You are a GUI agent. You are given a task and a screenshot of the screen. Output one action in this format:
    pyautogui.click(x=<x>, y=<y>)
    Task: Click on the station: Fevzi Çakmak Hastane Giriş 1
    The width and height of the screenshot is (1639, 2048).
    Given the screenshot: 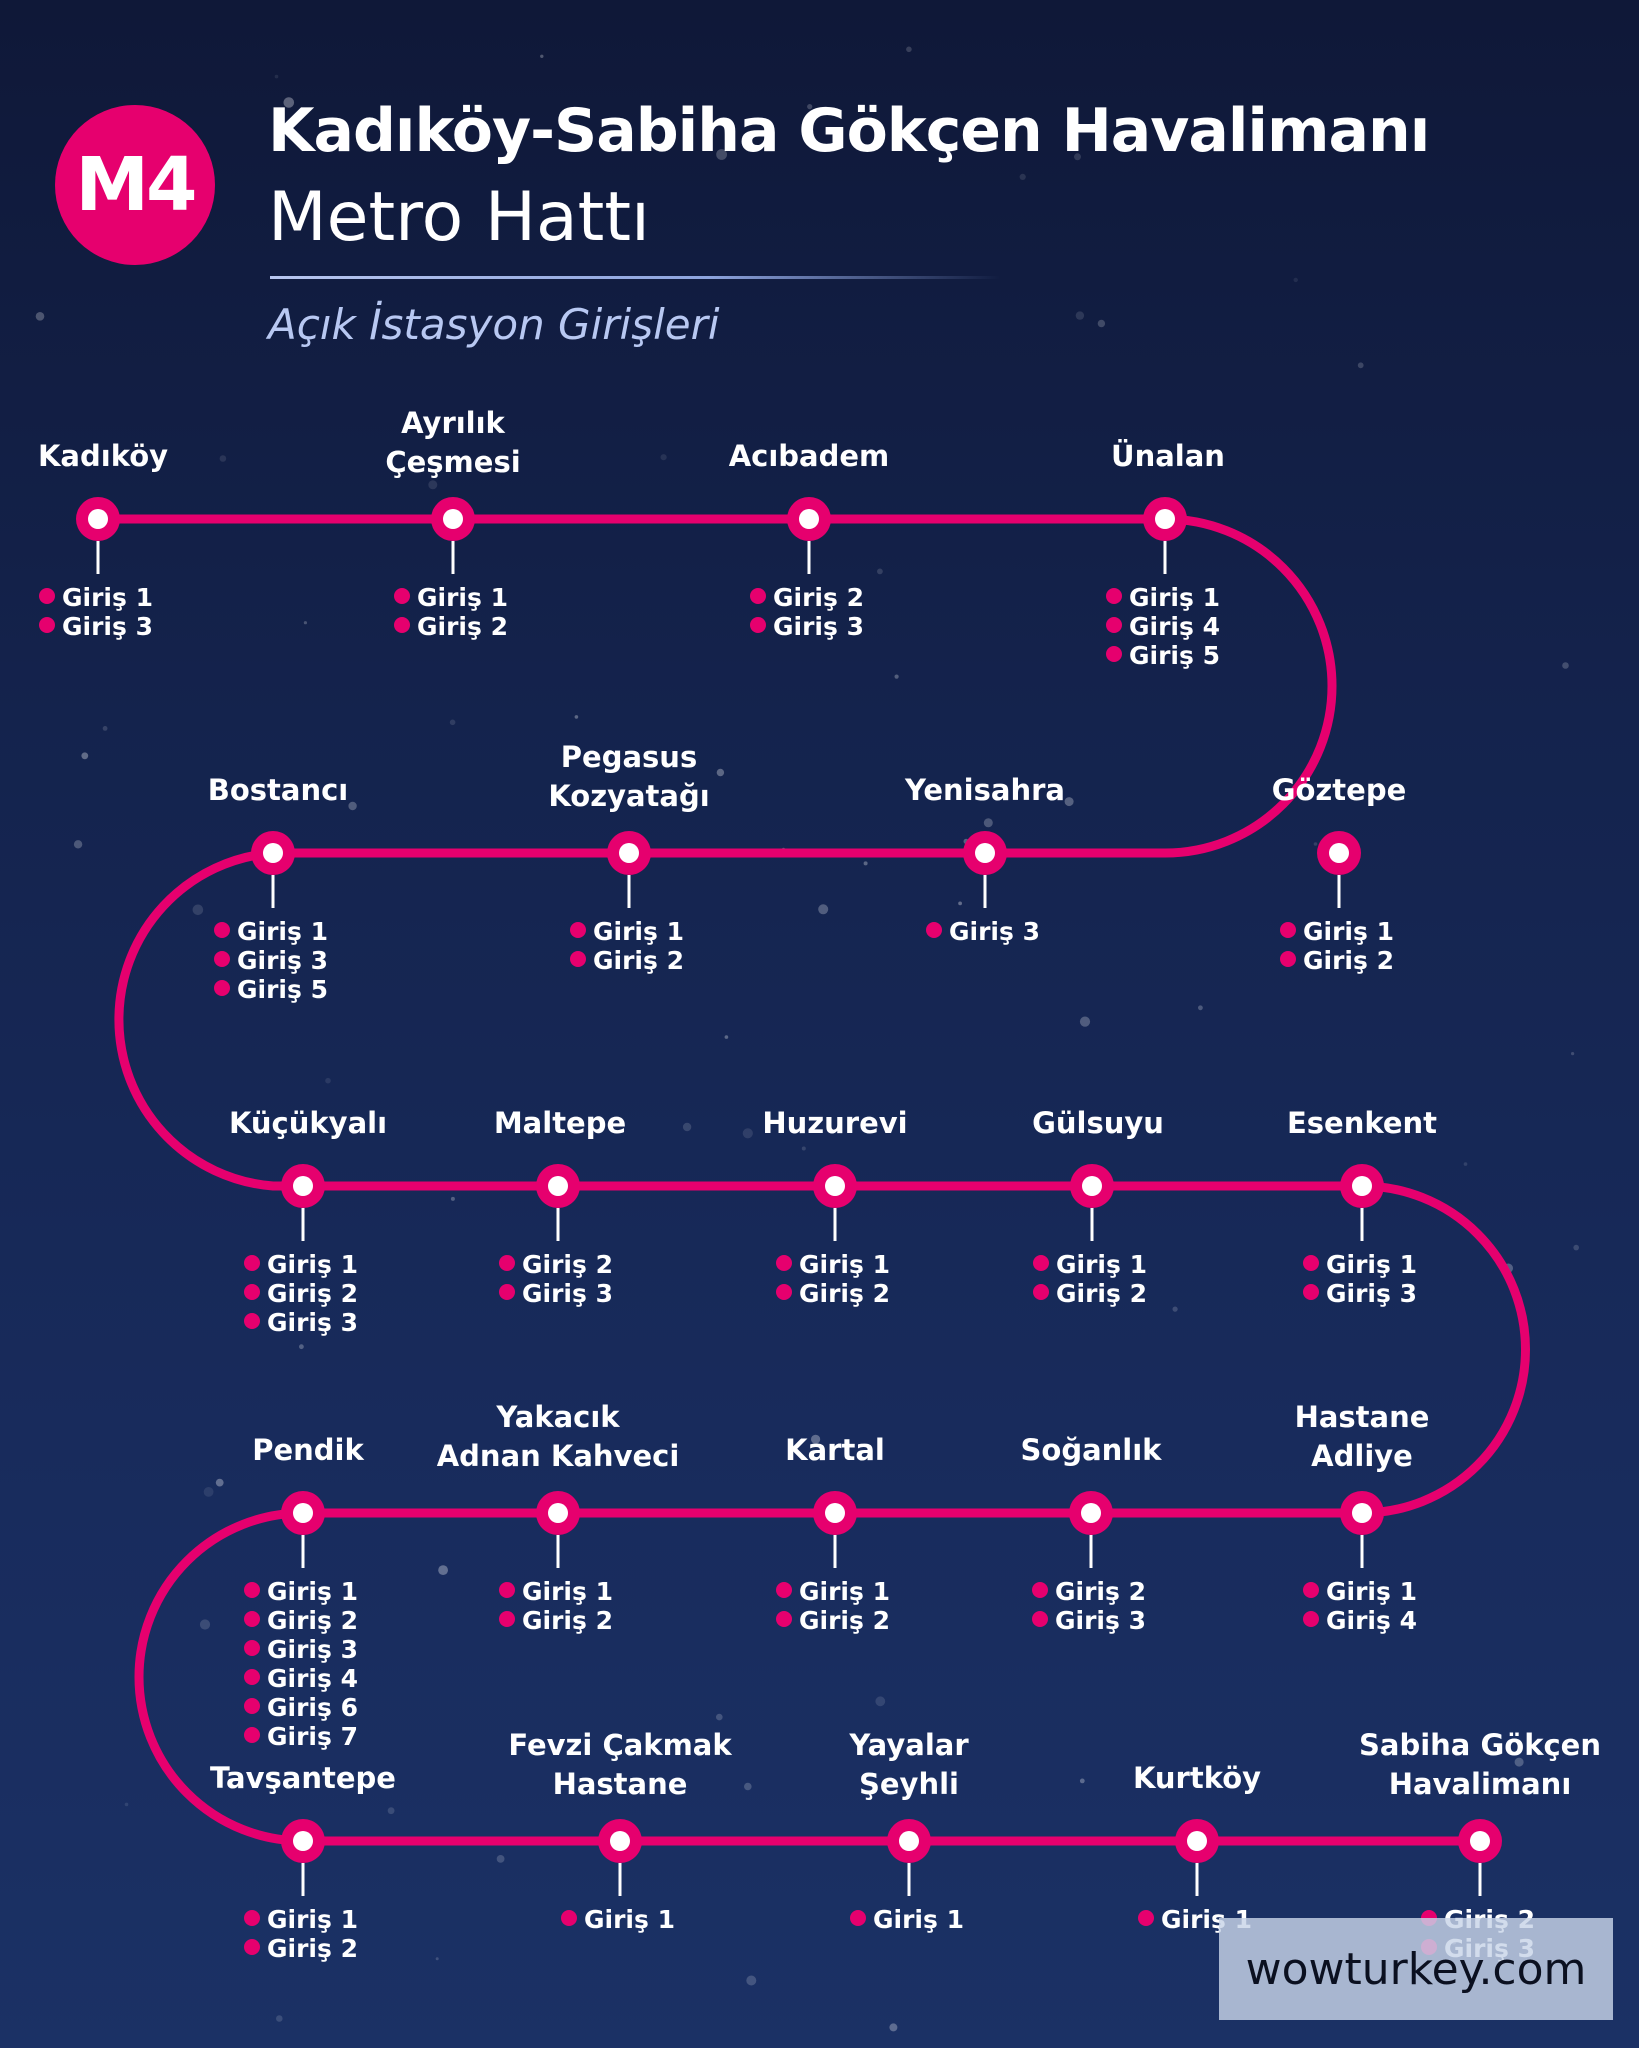 What is the action you would take?
    pyautogui.click(x=620, y=1831)
    